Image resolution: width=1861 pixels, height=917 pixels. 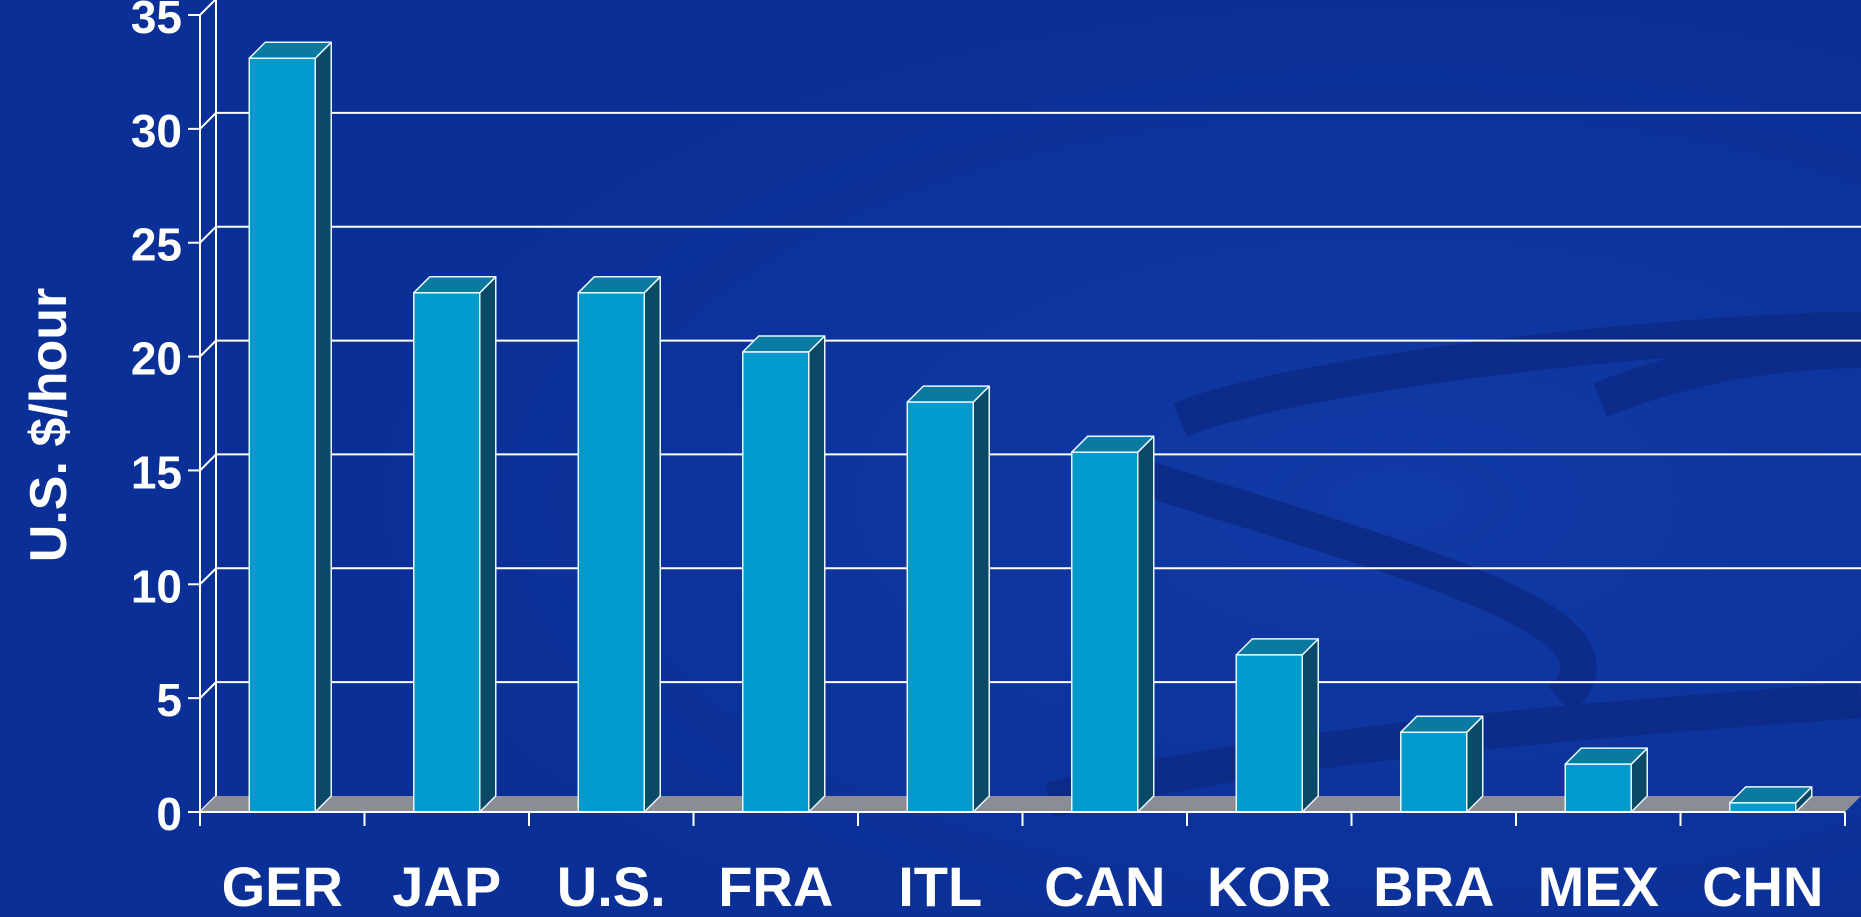 I want to click on x-tick-label: FRA, so click(x=775, y=883).